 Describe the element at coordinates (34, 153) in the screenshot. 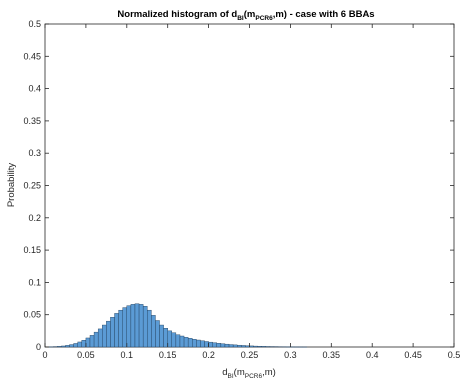

I see `y-tick-label: 0.3` at that location.